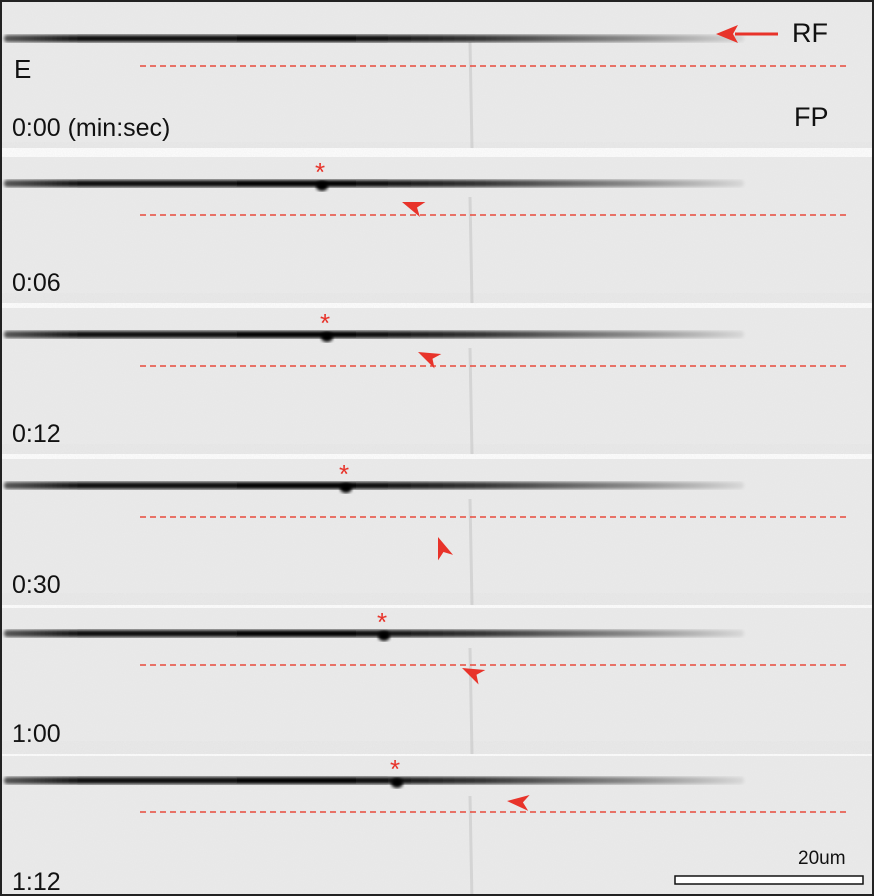 This screenshot has width=874, height=896. Describe the element at coordinates (36, 283) in the screenshot. I see `timestamp: 0:06` at that location.